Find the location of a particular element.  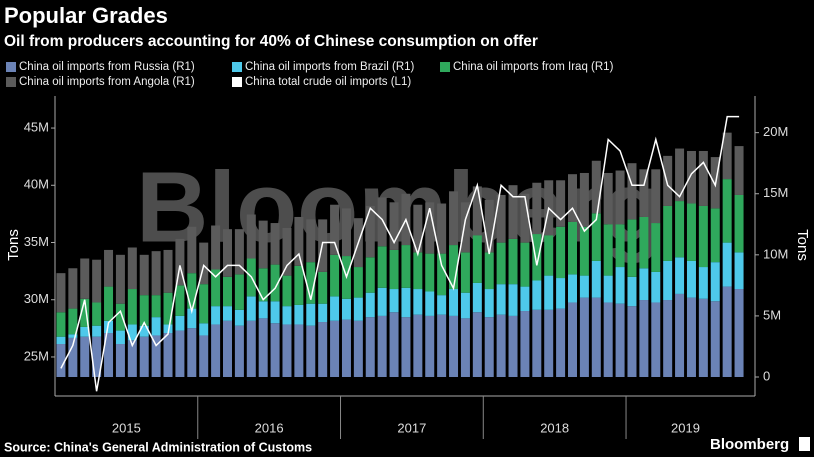

y-tick-label: 40M is located at coordinates (36, 184).